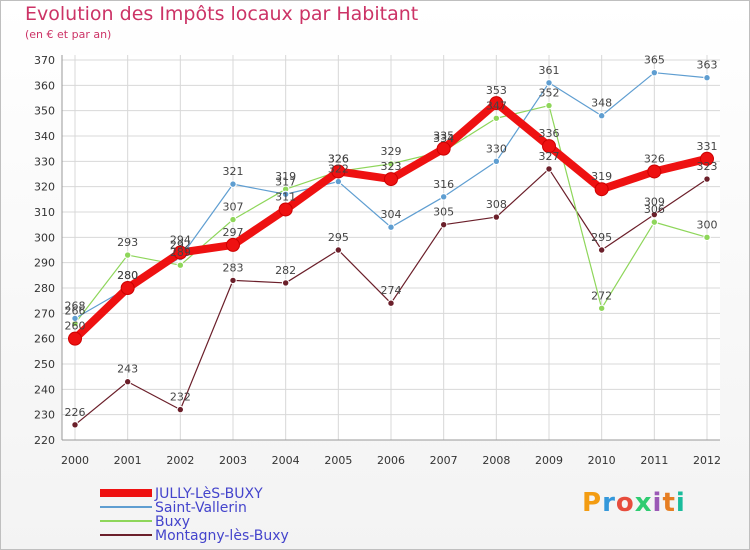 The height and width of the screenshot is (550, 750). I want to click on data-label: 226, so click(75, 412).